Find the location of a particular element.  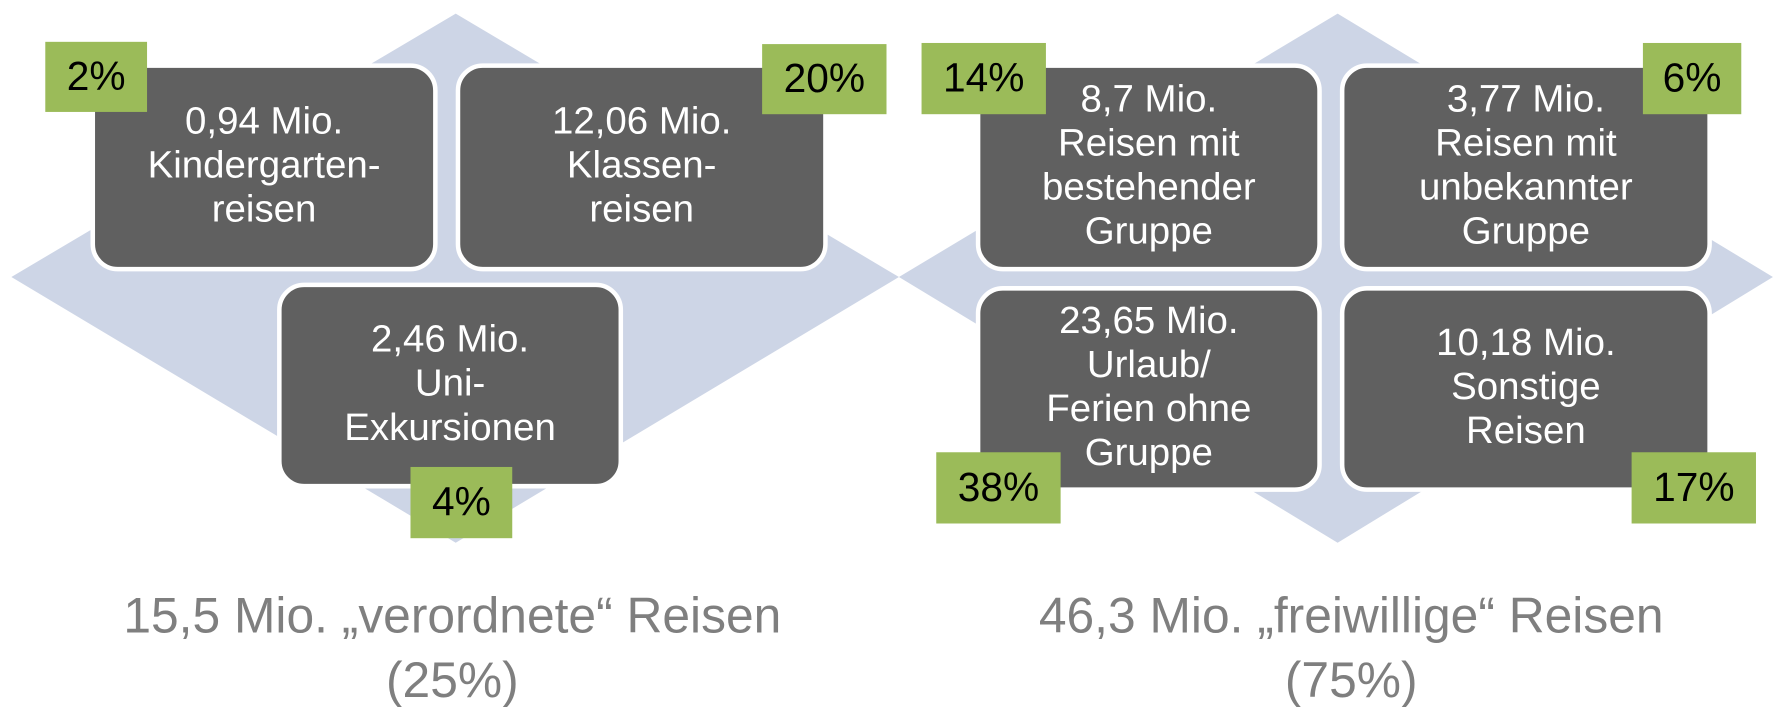

box-label: Ferien ohne is located at coordinates (1148, 408).